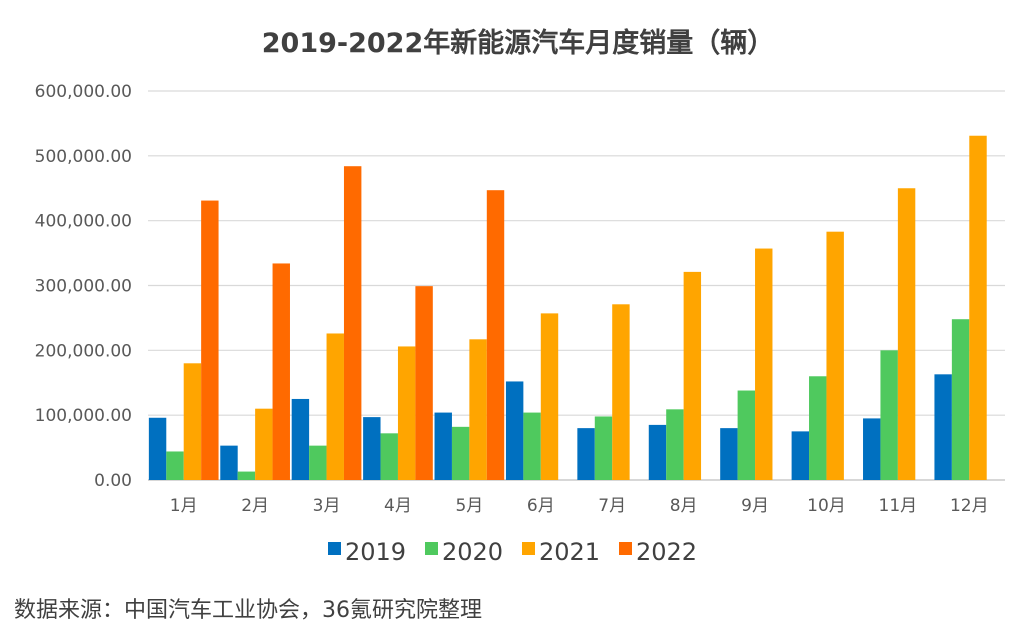 Image resolution: width=1029 pixels, height=638 pixels. What do you see at coordinates (431, 548) in the screenshot?
I see `legend-swatch-2020` at bounding box center [431, 548].